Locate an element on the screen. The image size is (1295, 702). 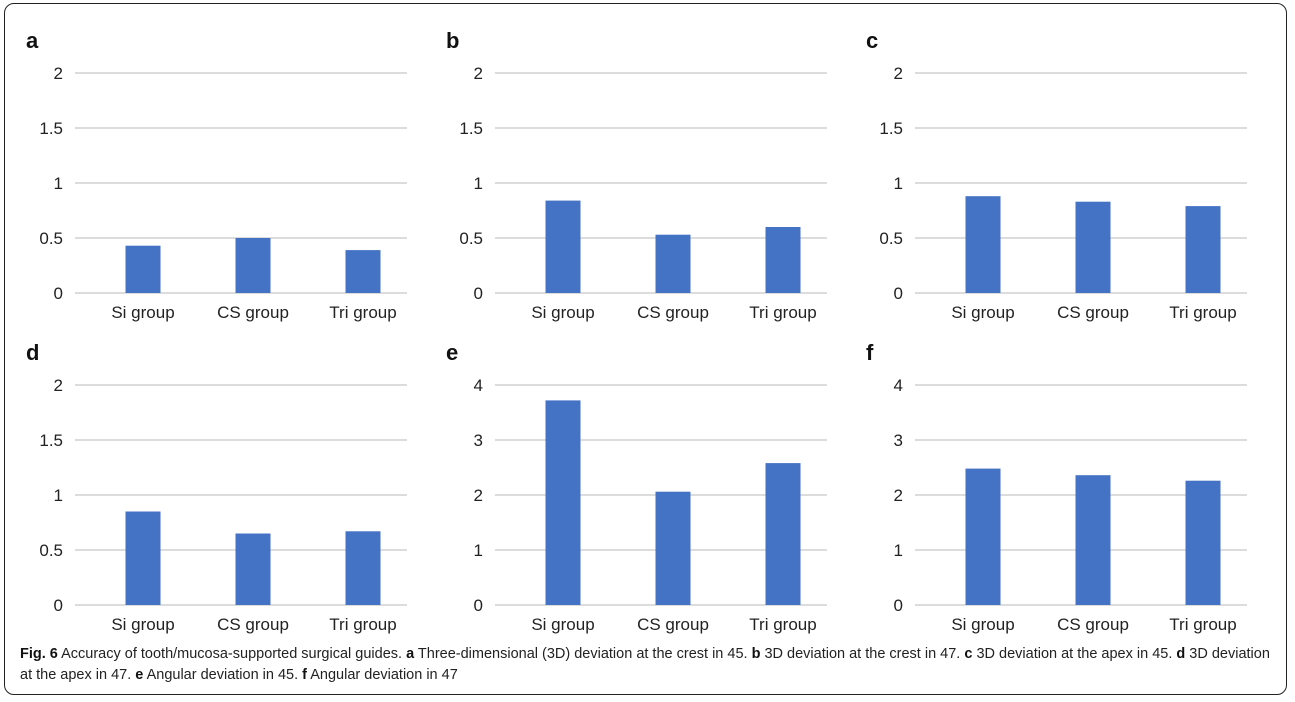
panel-letter-a: a is located at coordinates (32, 40).